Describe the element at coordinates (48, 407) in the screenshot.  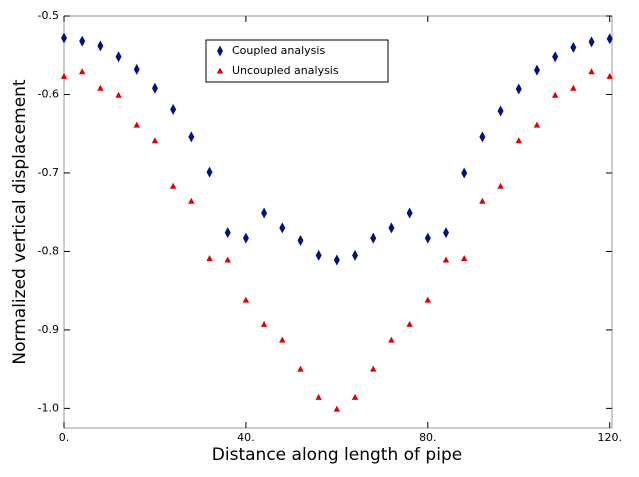
I see `y-tick-label: -1.0` at that location.